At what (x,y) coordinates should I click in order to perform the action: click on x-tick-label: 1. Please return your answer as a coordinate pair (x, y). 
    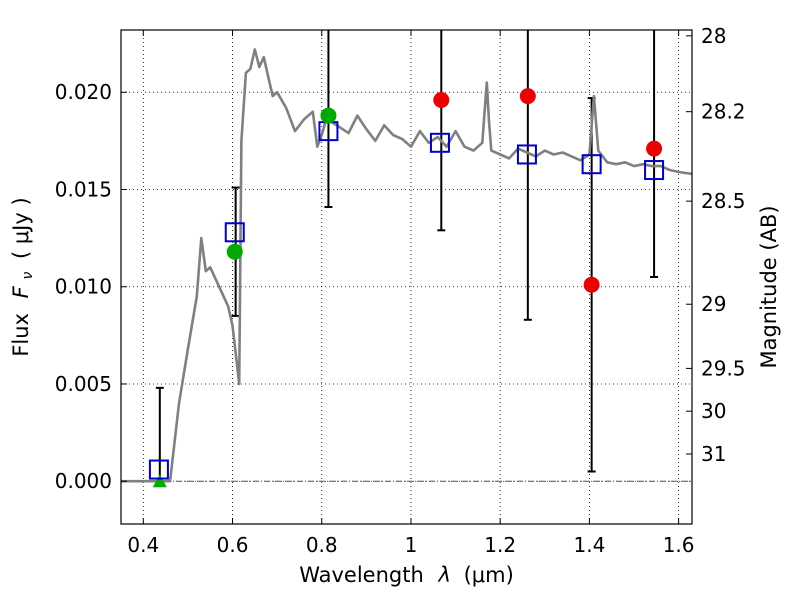
    Looking at the image, I should click on (411, 545).